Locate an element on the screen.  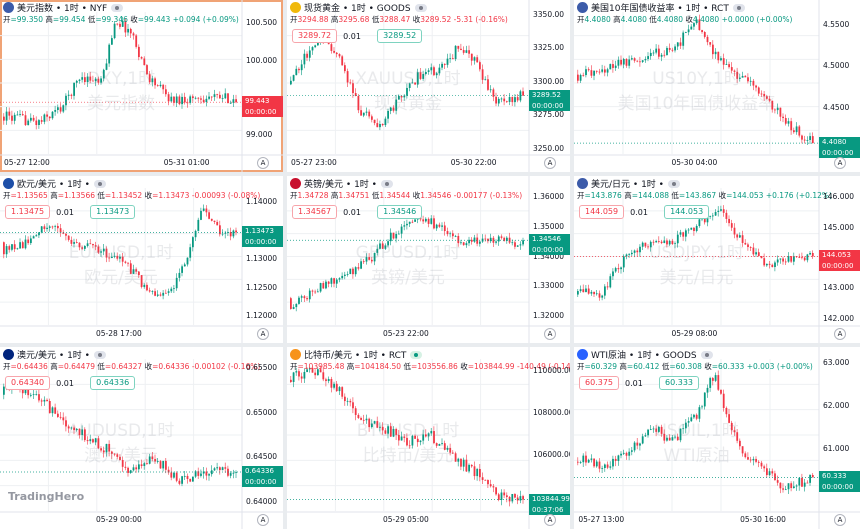
trade-panel: 60.375 0.01 60.333 is located at coordinates (639, 383).